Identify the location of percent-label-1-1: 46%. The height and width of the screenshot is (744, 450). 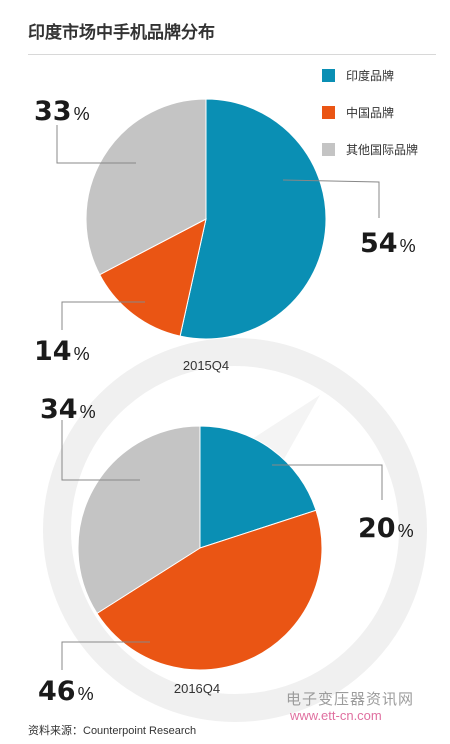
(66, 691).